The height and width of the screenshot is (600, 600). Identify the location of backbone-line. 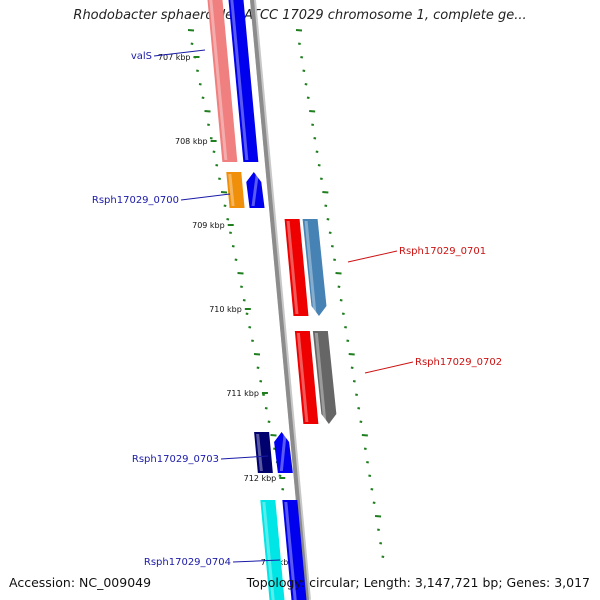
(279, 300).